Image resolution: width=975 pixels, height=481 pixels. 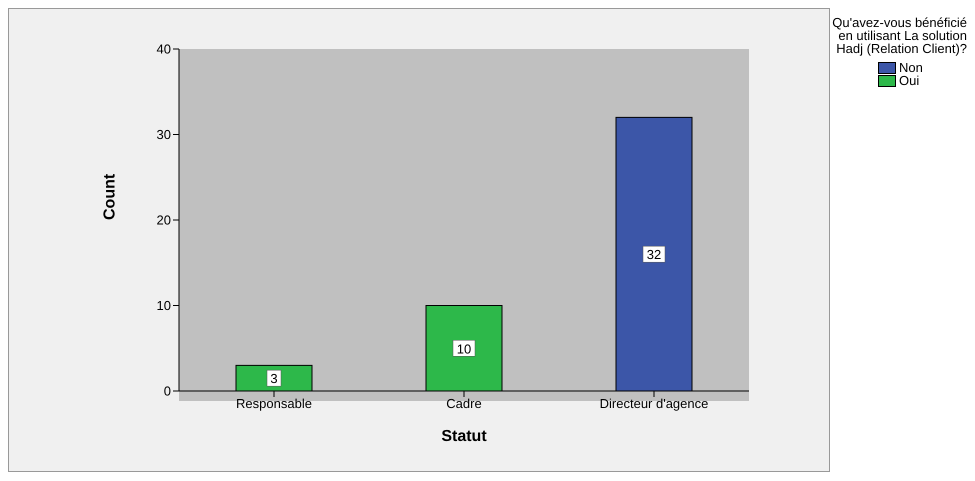 I want to click on y-tick-label: 20, so click(x=163, y=220).